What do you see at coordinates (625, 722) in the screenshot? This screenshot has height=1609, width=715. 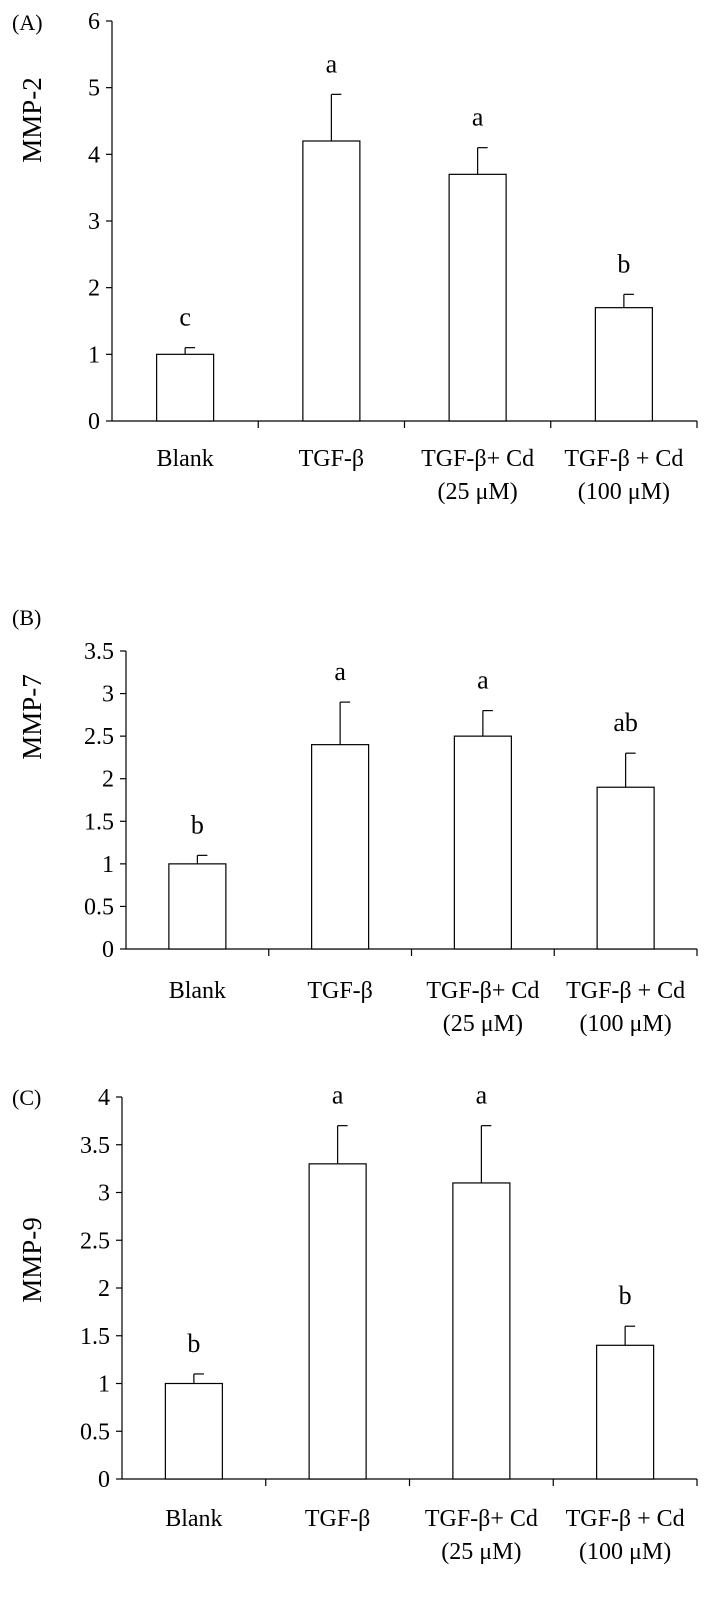 I see `significance-label-b-3: ab` at bounding box center [625, 722].